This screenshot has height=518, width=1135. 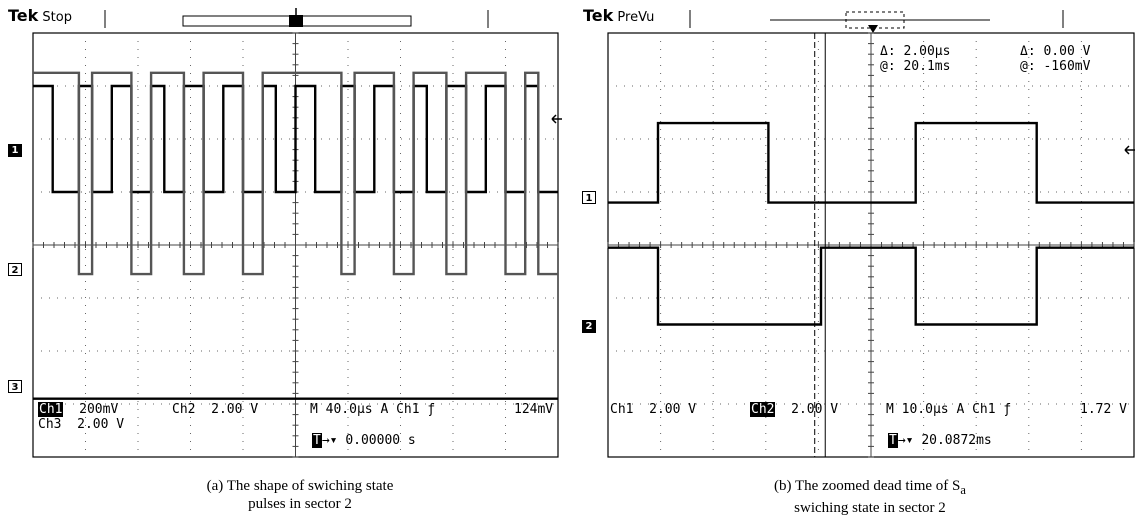 What do you see at coordinates (636, 17) in the screenshot?
I see `acquisition-status: PreVu` at bounding box center [636, 17].